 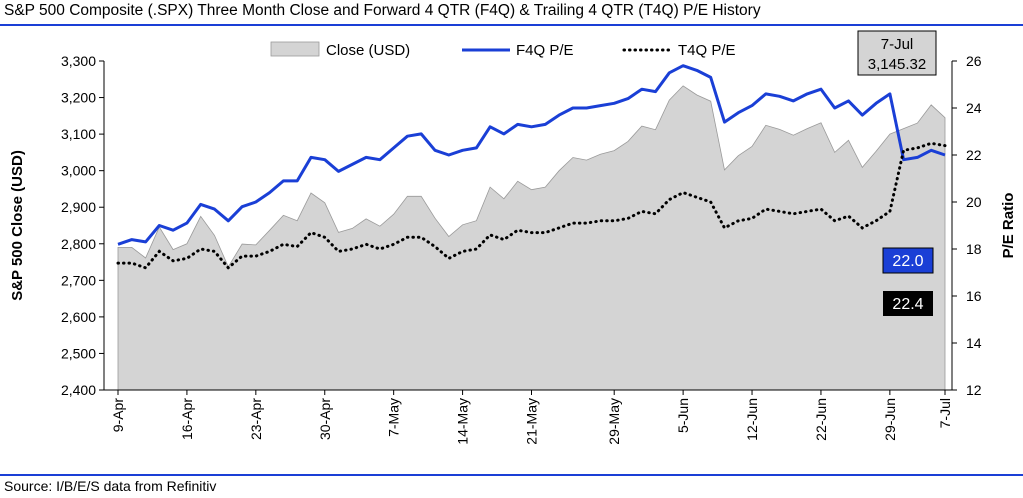 I want to click on x-tick-label: 7-May, so click(x=394, y=417).